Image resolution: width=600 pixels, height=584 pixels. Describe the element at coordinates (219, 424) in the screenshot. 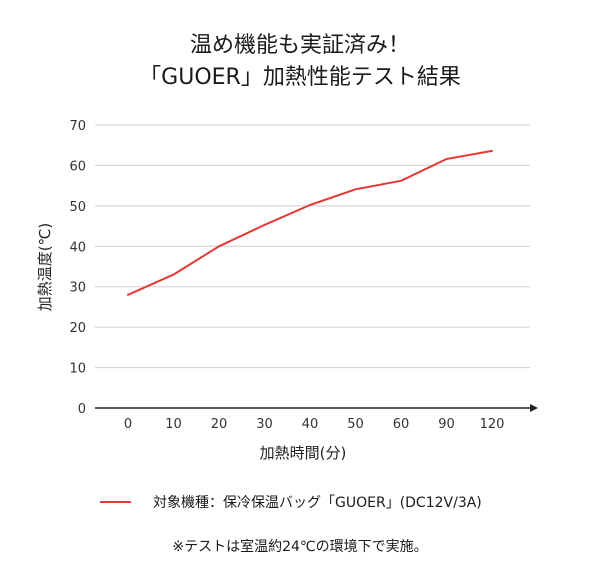

I see `x-tick-label: 20` at that location.